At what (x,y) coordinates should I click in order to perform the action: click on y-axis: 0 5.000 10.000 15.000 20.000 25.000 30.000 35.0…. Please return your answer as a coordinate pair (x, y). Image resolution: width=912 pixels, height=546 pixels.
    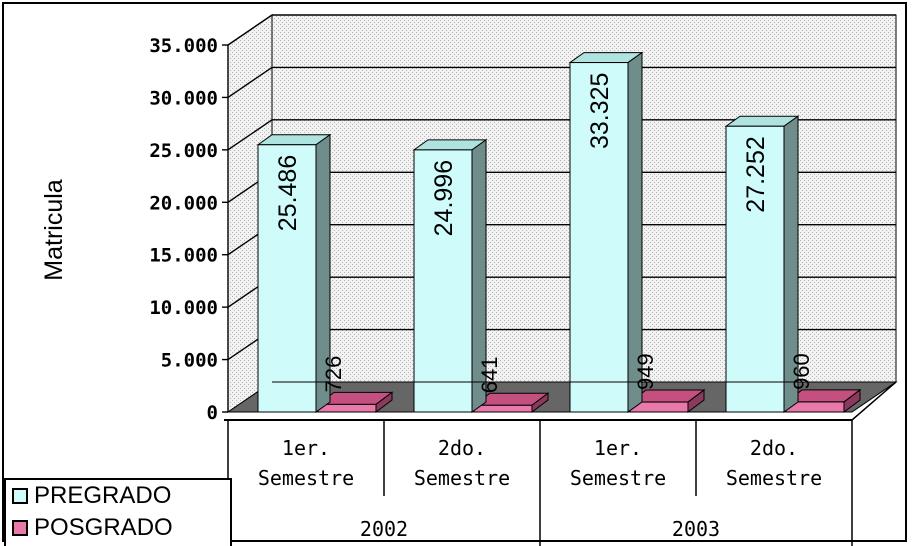
    Looking at the image, I should click on (189, 229).